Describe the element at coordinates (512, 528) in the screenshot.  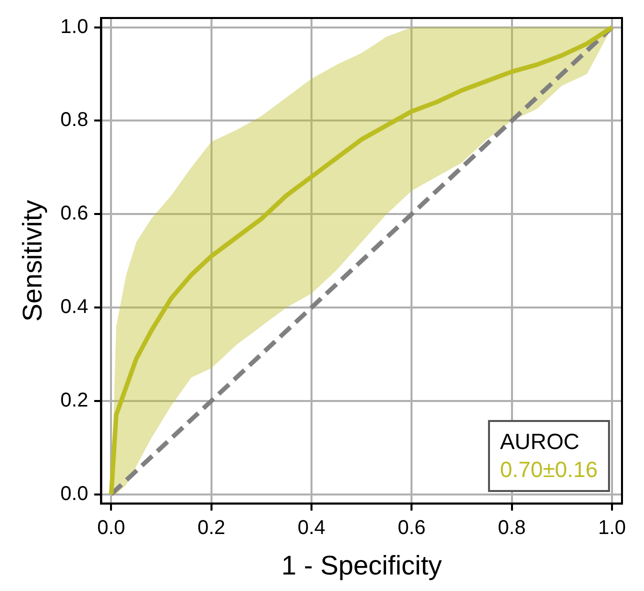
I see `x-tick-label: 0.8` at that location.